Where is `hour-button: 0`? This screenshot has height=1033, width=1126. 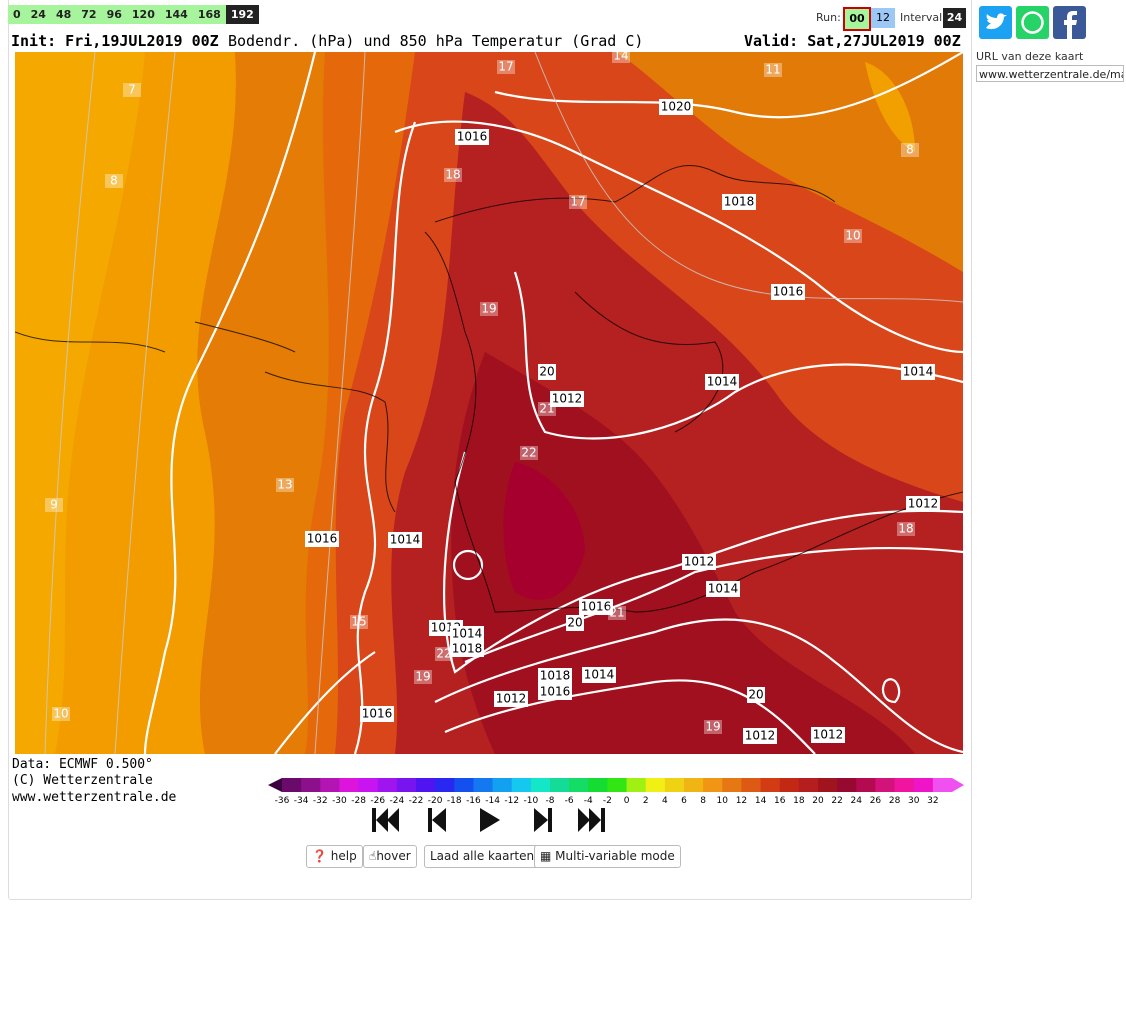 hour-button: 0 is located at coordinates (17, 14).